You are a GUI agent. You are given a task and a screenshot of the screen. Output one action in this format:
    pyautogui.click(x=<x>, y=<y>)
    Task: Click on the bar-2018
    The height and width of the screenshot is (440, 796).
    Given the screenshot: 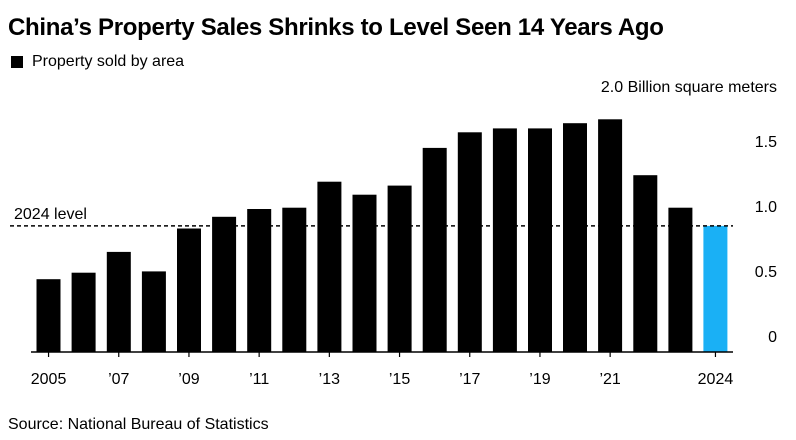 What is the action you would take?
    pyautogui.click(x=504, y=240)
    